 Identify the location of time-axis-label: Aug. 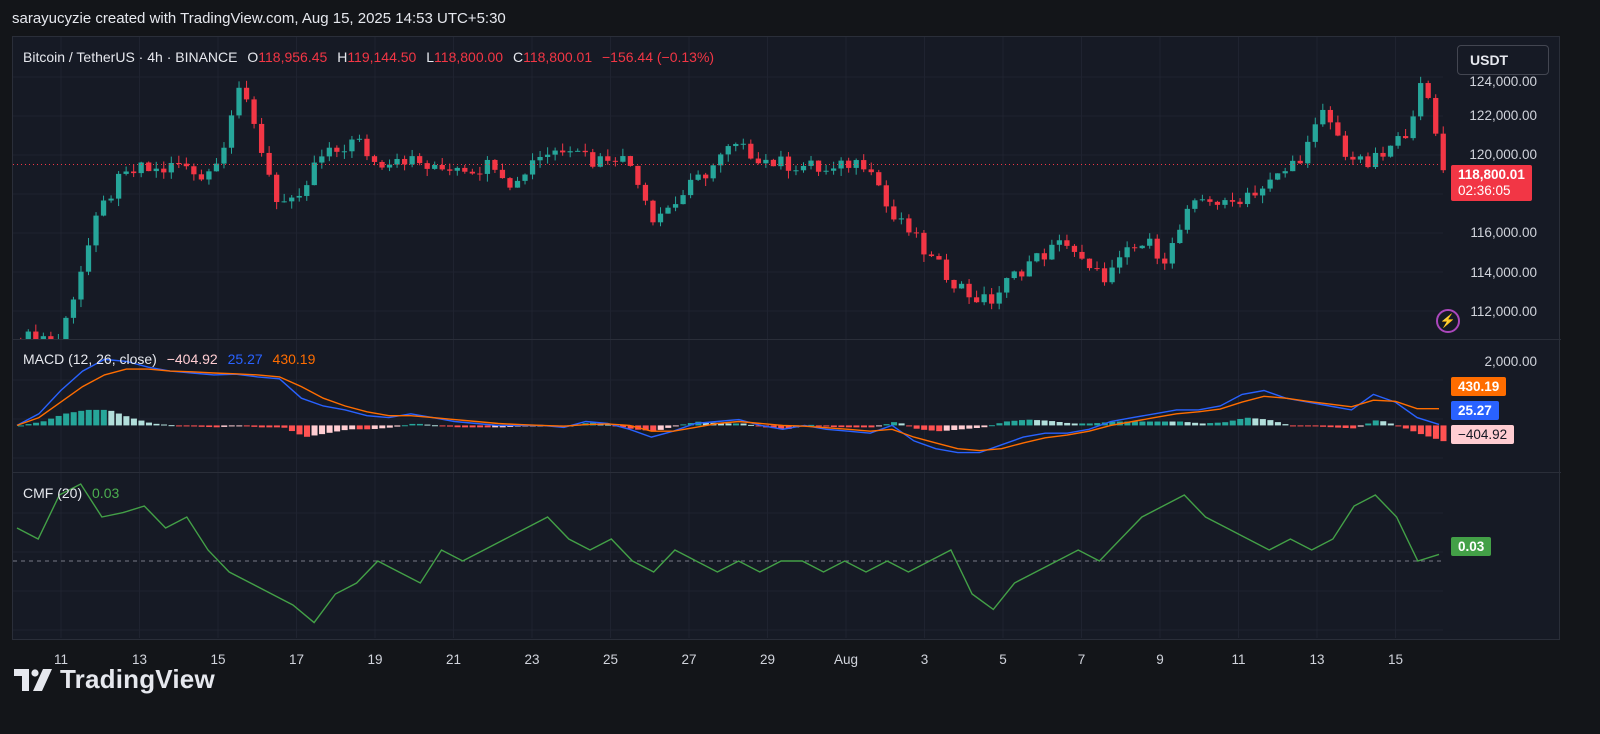
(846, 659).